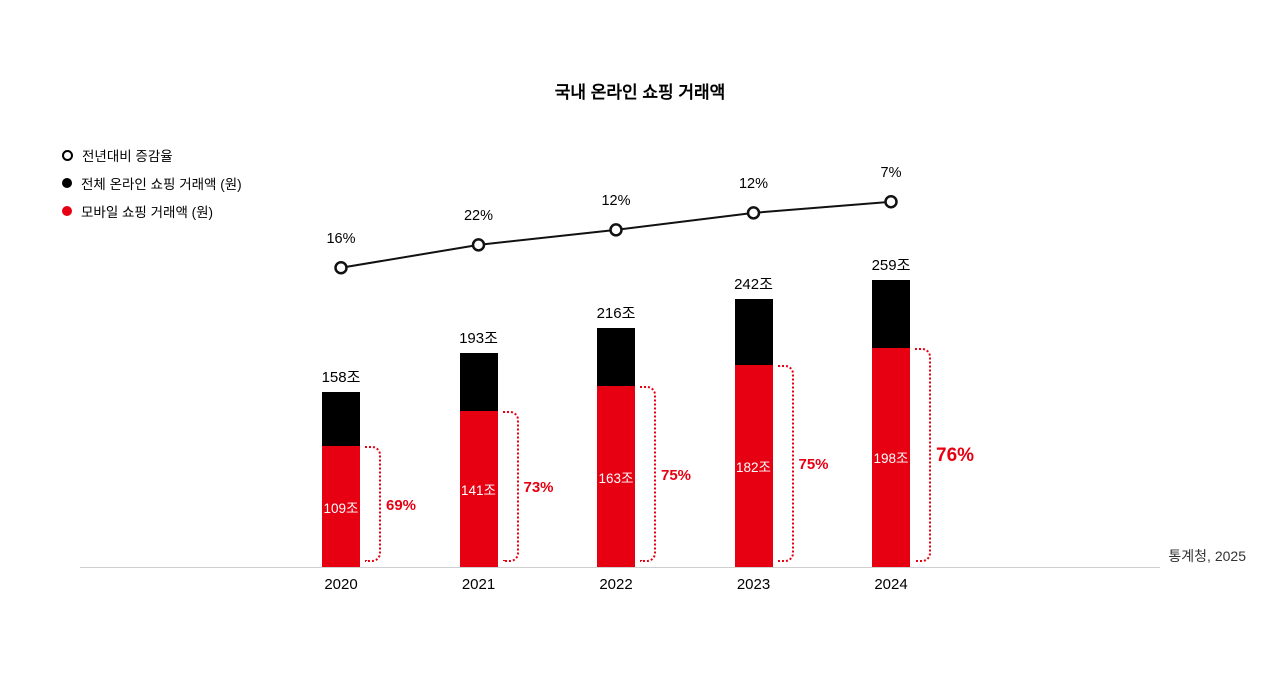 The image size is (1280, 673). What do you see at coordinates (478, 488) in the screenshot?
I see `bar-mobile-2021: 141조` at bounding box center [478, 488].